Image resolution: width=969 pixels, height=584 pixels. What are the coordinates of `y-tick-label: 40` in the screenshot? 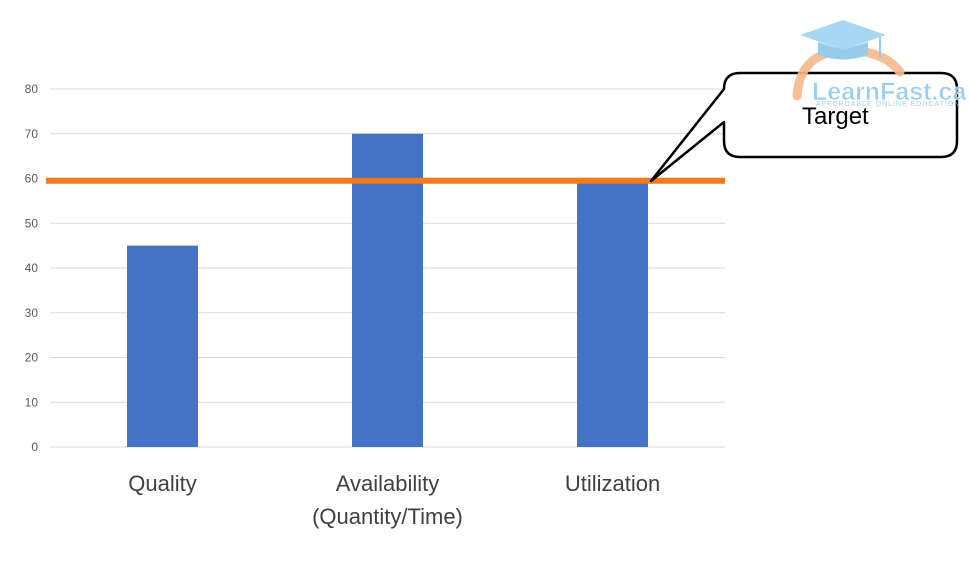 It's located at (32, 268).